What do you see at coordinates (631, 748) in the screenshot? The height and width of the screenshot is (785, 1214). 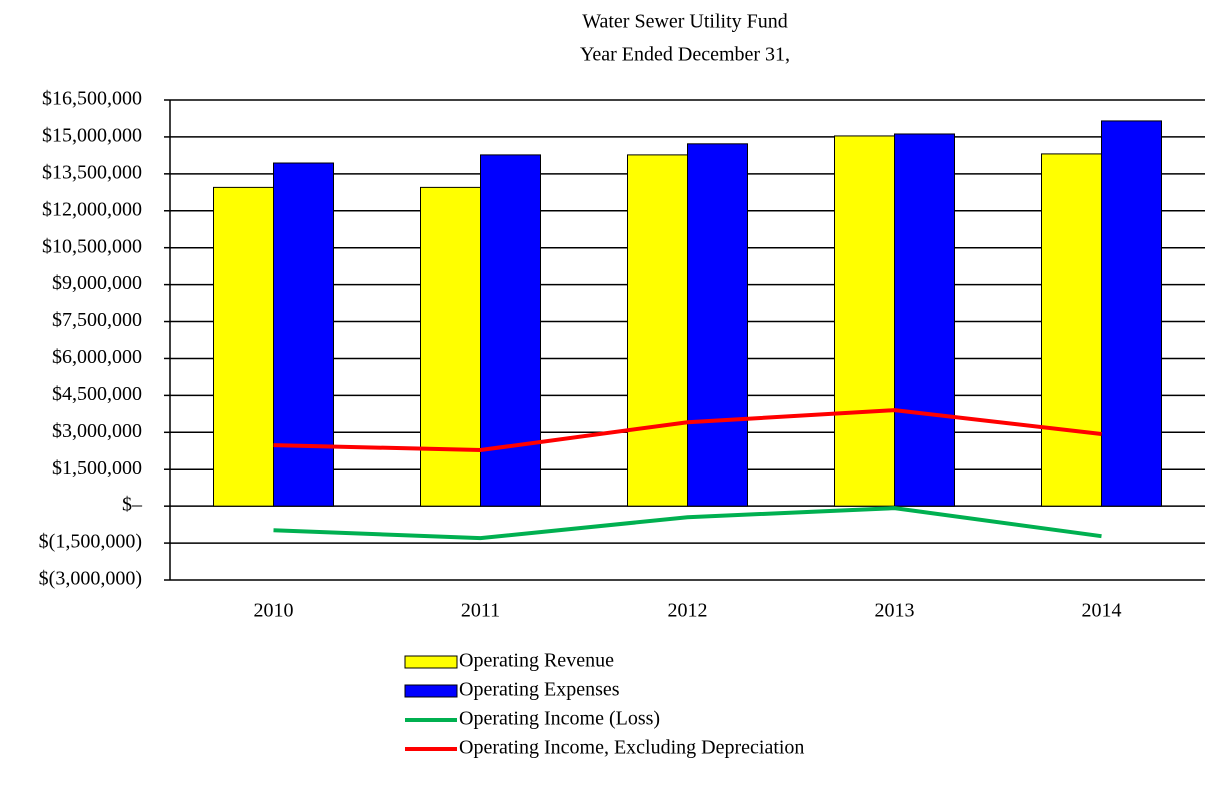 I see `legend-label: Operating Income, Excluding Depreciation` at bounding box center [631, 748].